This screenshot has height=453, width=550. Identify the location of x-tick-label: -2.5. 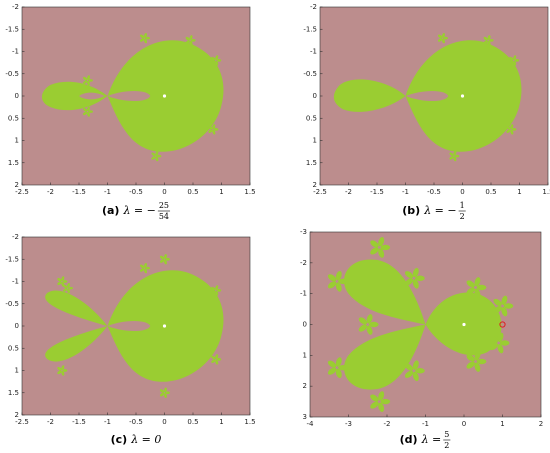
(22, 422).